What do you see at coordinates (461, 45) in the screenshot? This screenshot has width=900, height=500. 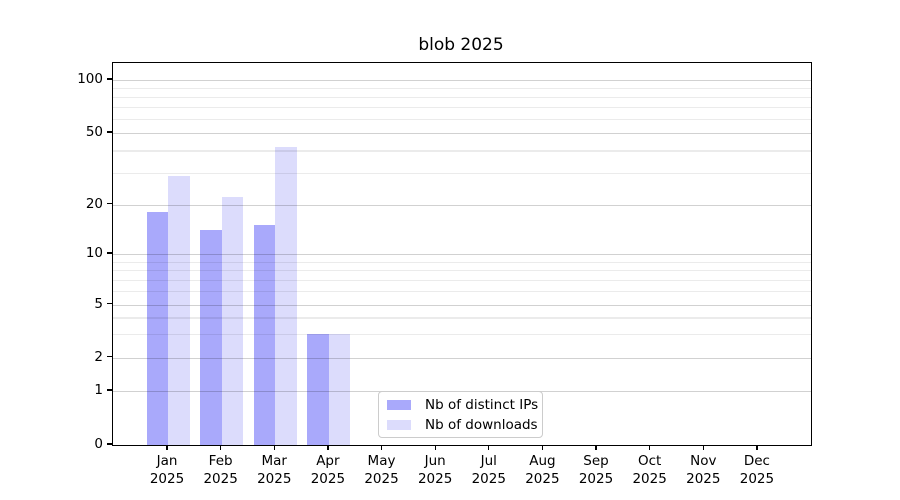 I see `chart-title: blob 2025` at bounding box center [461, 45].